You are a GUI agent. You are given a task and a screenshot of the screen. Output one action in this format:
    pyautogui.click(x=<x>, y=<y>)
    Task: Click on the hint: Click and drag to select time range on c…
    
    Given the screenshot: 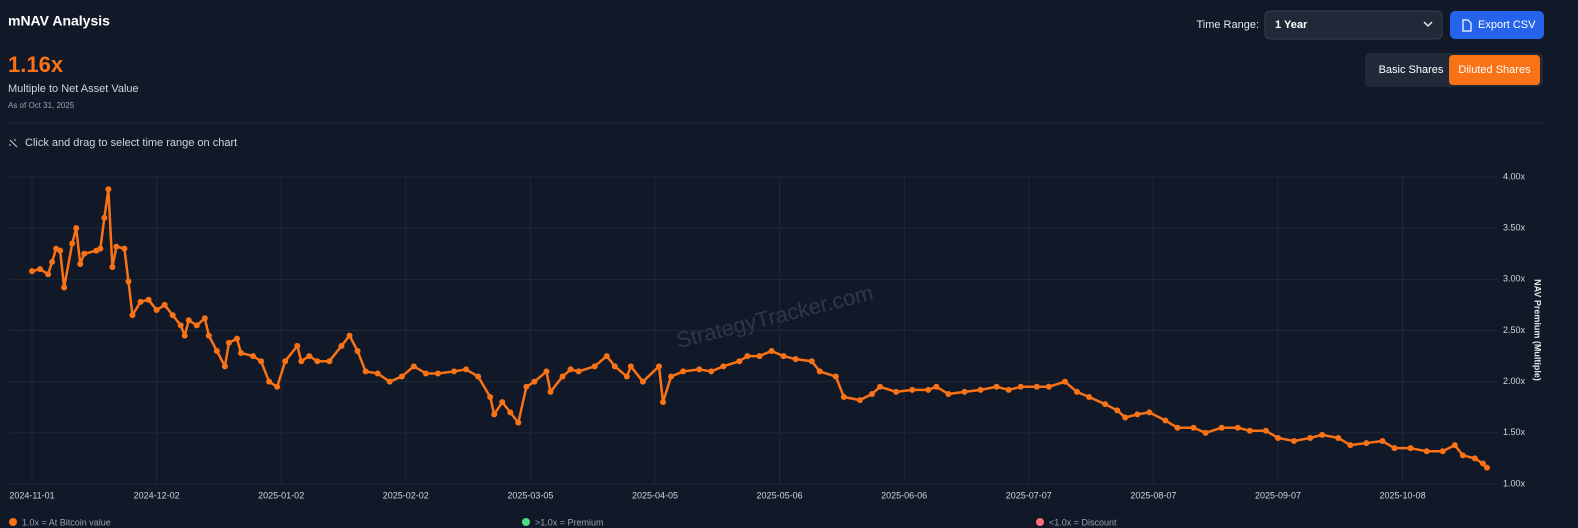 What is the action you would take?
    pyautogui.click(x=131, y=143)
    